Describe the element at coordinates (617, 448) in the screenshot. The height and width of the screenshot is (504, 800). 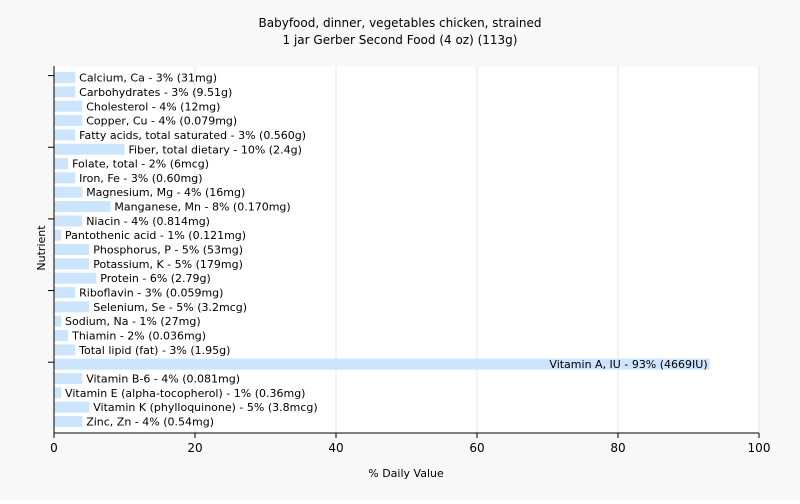
I see `x-tick-label: 80` at that location.